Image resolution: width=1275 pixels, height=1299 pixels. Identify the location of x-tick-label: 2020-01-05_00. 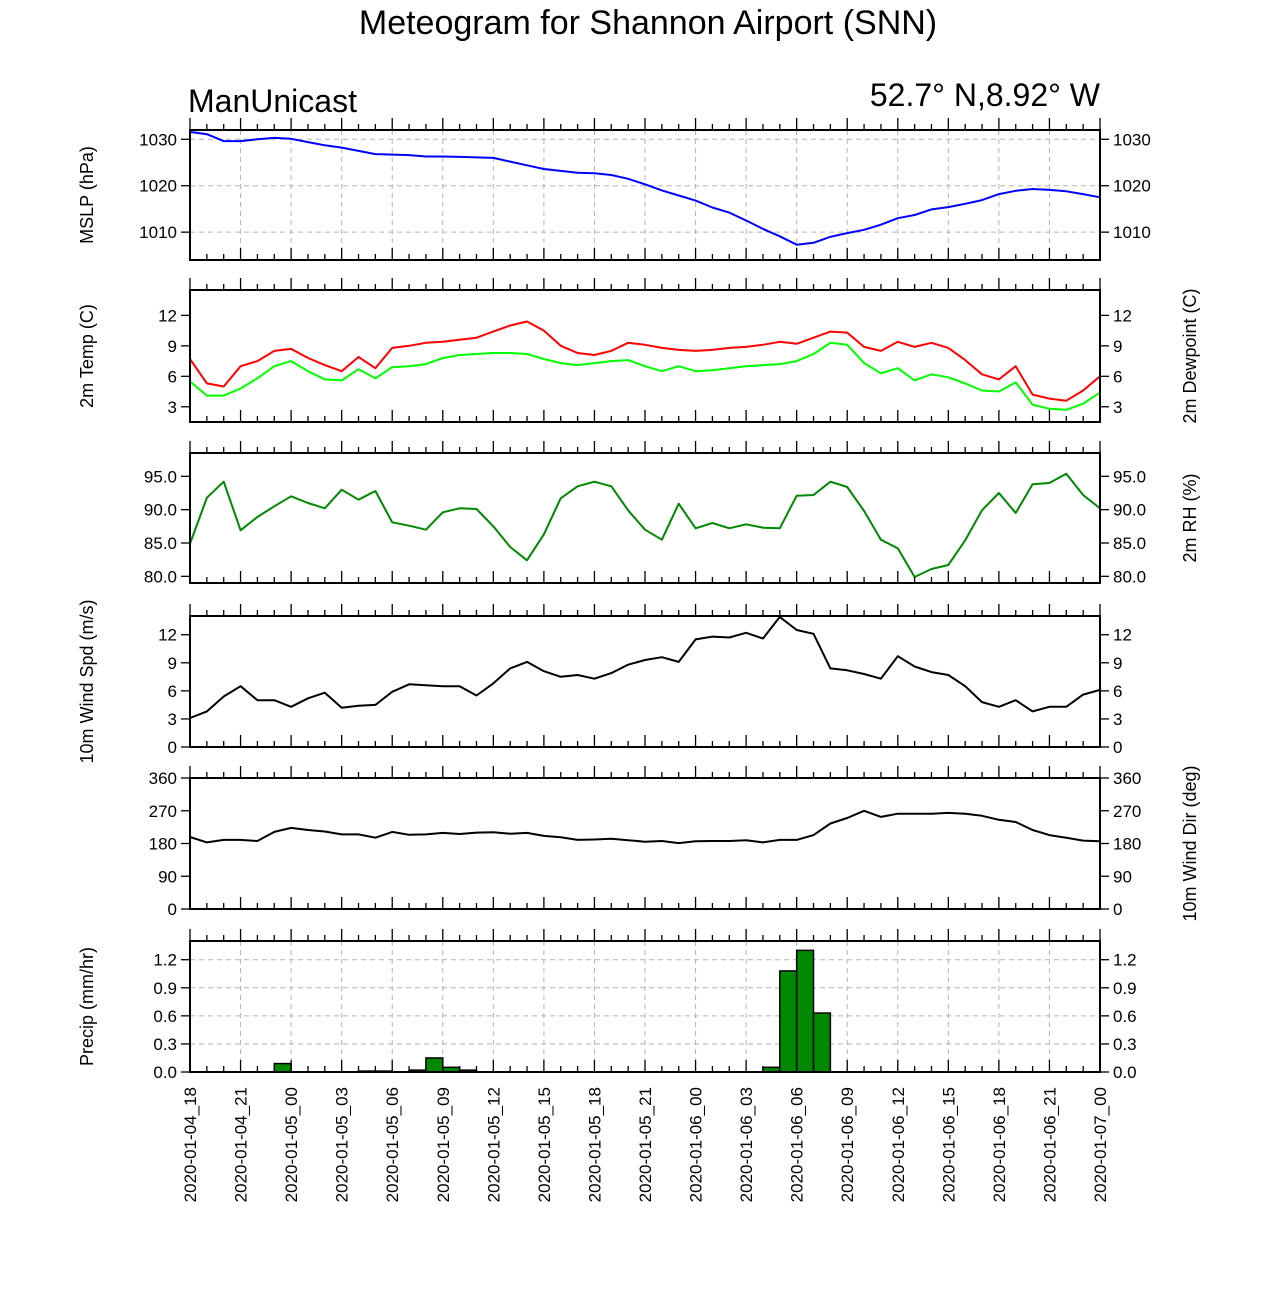
(291, 1144).